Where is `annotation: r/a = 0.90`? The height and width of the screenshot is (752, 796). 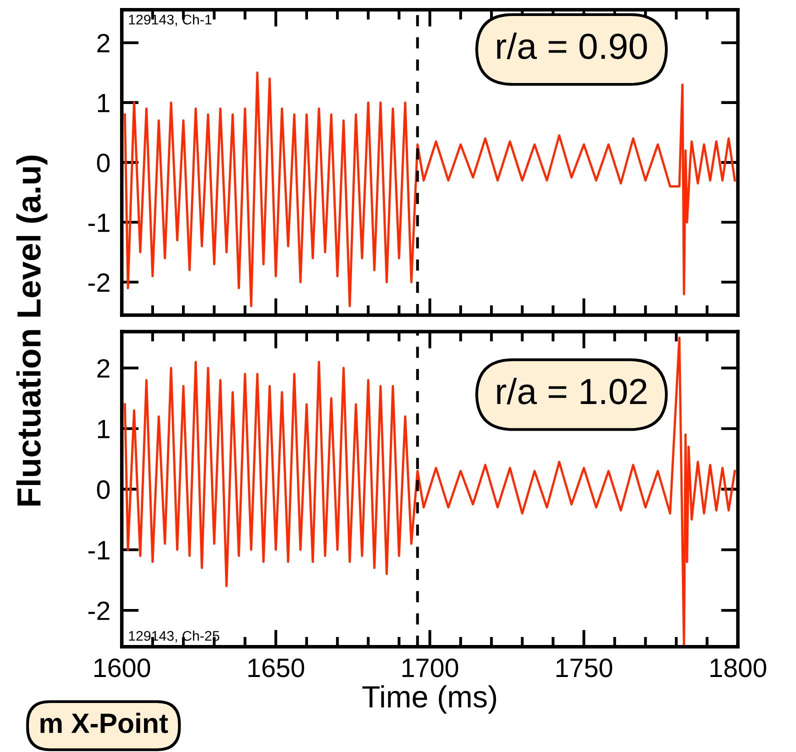
annotation: r/a = 0.90 is located at coordinates (572, 46).